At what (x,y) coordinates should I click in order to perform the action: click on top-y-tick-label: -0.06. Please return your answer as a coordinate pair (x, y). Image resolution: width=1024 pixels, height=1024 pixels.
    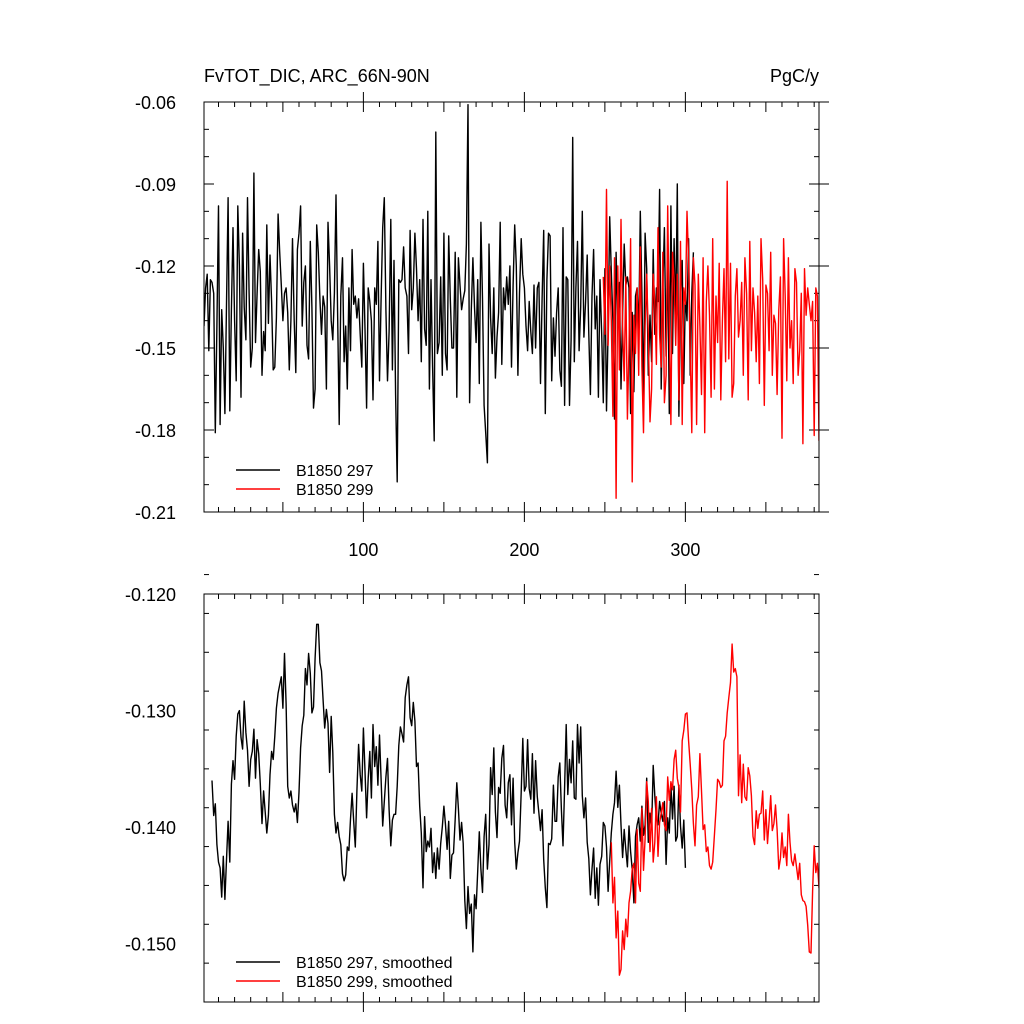
    Looking at the image, I should click on (155, 103).